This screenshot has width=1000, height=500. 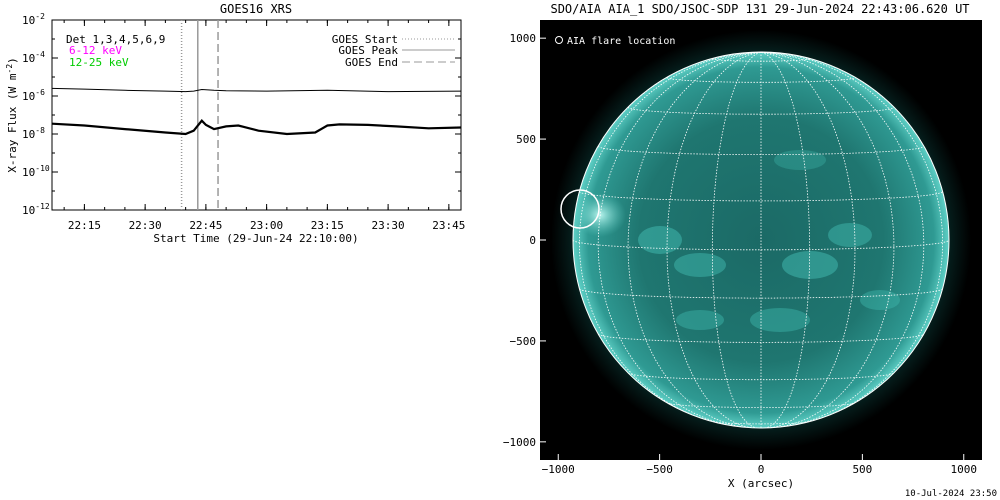 I want to click on footer-timestamp: 10-Jul-2024 23:50, so click(x=951, y=494).